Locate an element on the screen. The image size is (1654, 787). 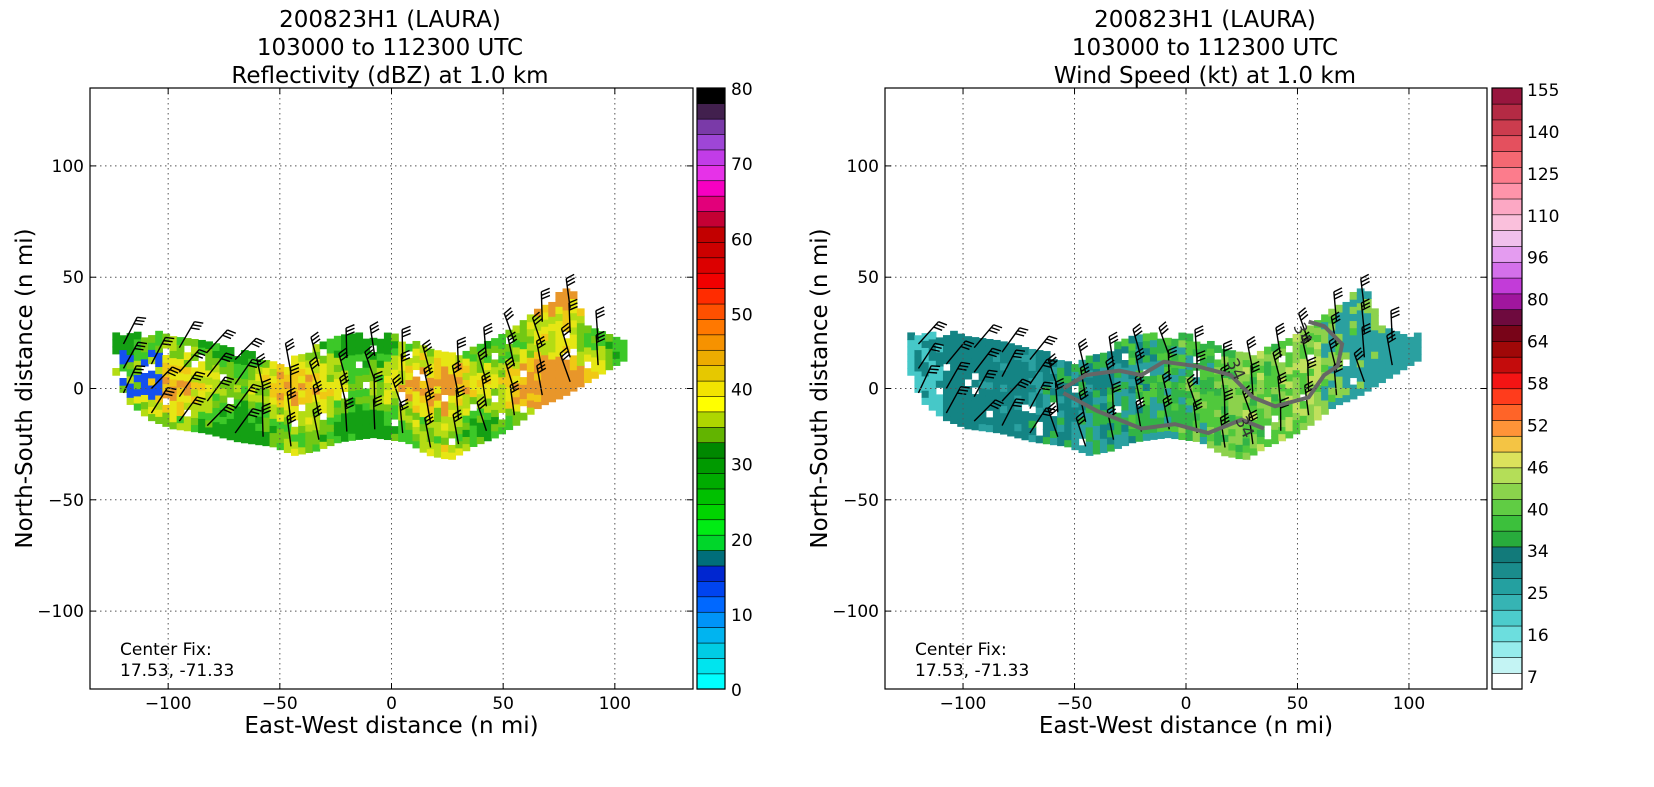
wind-speed-colorbar-label: 155 is located at coordinates (1543, 91).